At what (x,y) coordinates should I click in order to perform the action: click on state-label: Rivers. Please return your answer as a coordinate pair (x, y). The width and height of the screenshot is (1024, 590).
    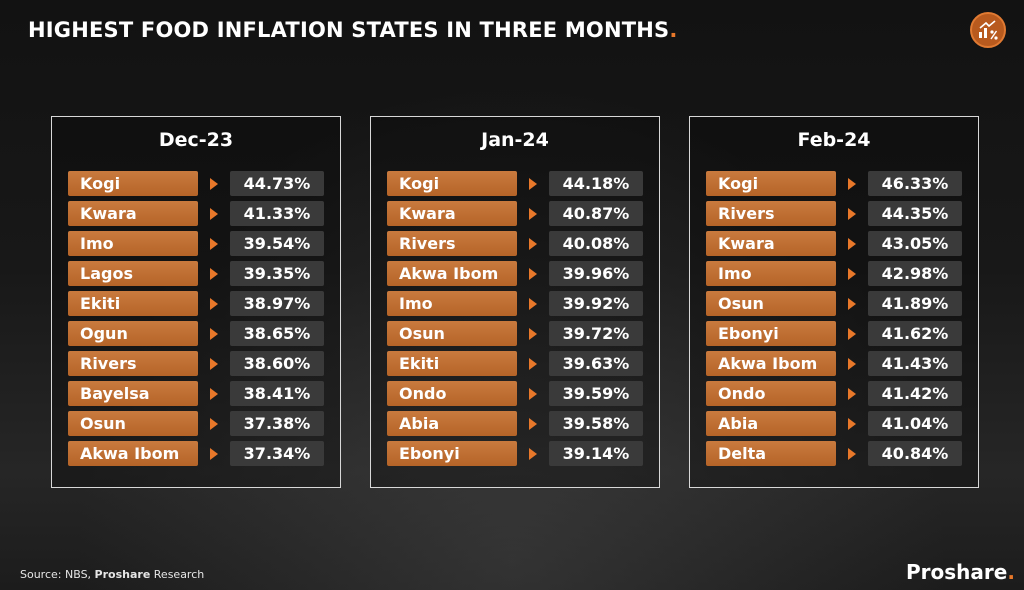
    Looking at the image, I should click on (452, 243).